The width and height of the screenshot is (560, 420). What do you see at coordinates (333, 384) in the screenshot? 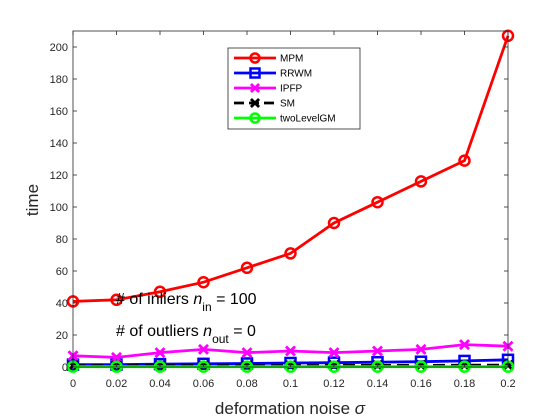
I see `x-tick-label: 0.12` at bounding box center [333, 384].